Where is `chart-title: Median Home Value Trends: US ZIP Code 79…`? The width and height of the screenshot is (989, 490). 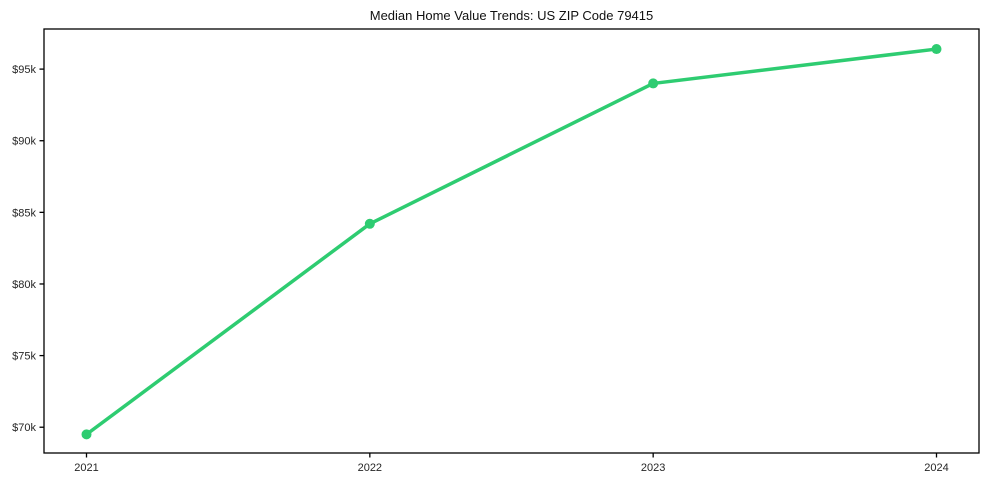
chart-title: Median Home Value Trends: US ZIP Code 79… is located at coordinates (511, 15).